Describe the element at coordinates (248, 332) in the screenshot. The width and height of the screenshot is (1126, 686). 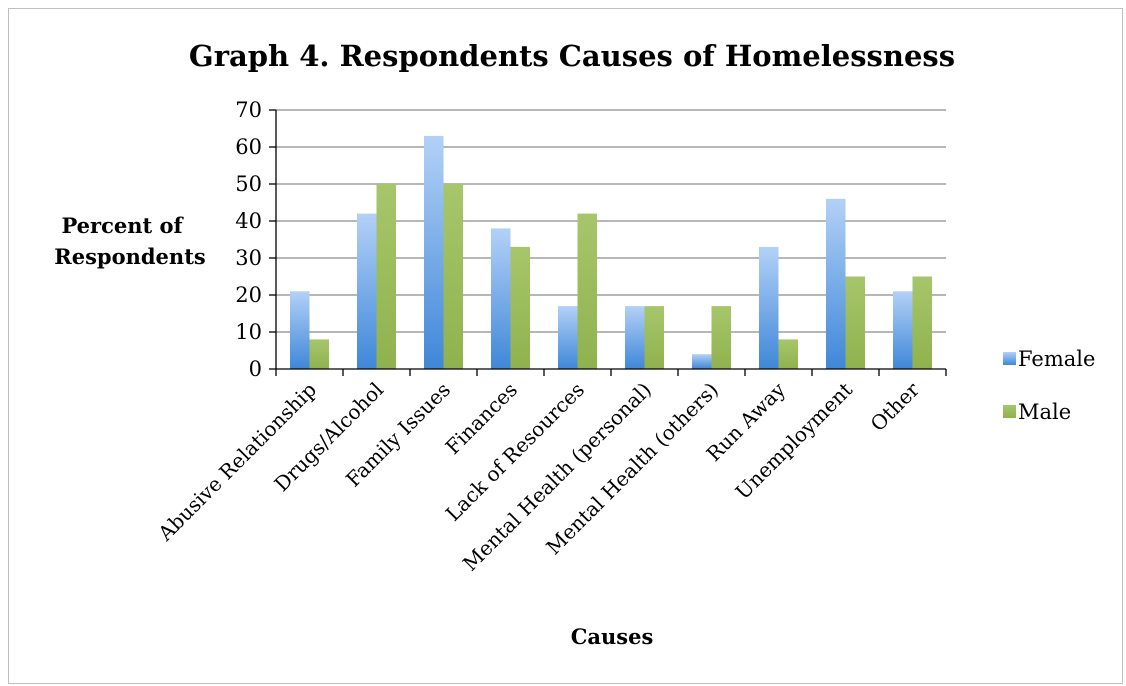
I see `y-tick-label: 10` at that location.